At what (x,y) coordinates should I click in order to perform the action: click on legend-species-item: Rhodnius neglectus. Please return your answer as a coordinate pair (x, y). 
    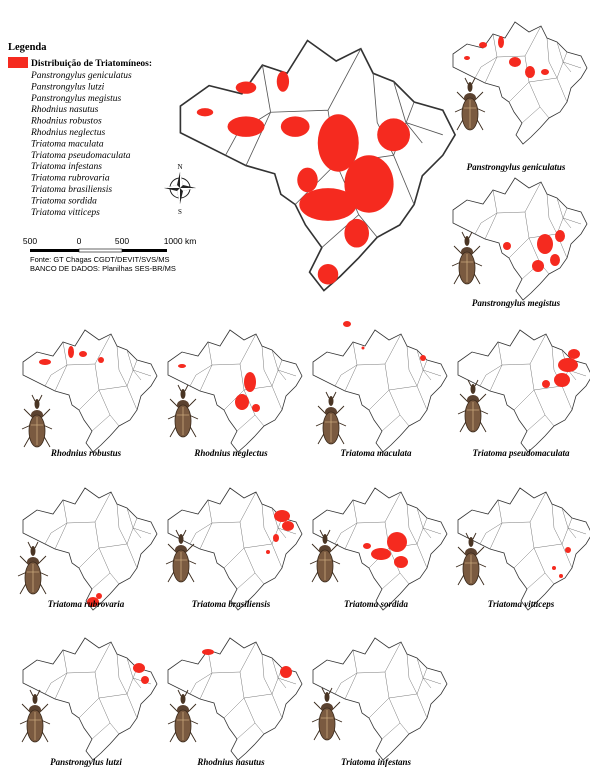
    Looking at the image, I should click on (67, 133).